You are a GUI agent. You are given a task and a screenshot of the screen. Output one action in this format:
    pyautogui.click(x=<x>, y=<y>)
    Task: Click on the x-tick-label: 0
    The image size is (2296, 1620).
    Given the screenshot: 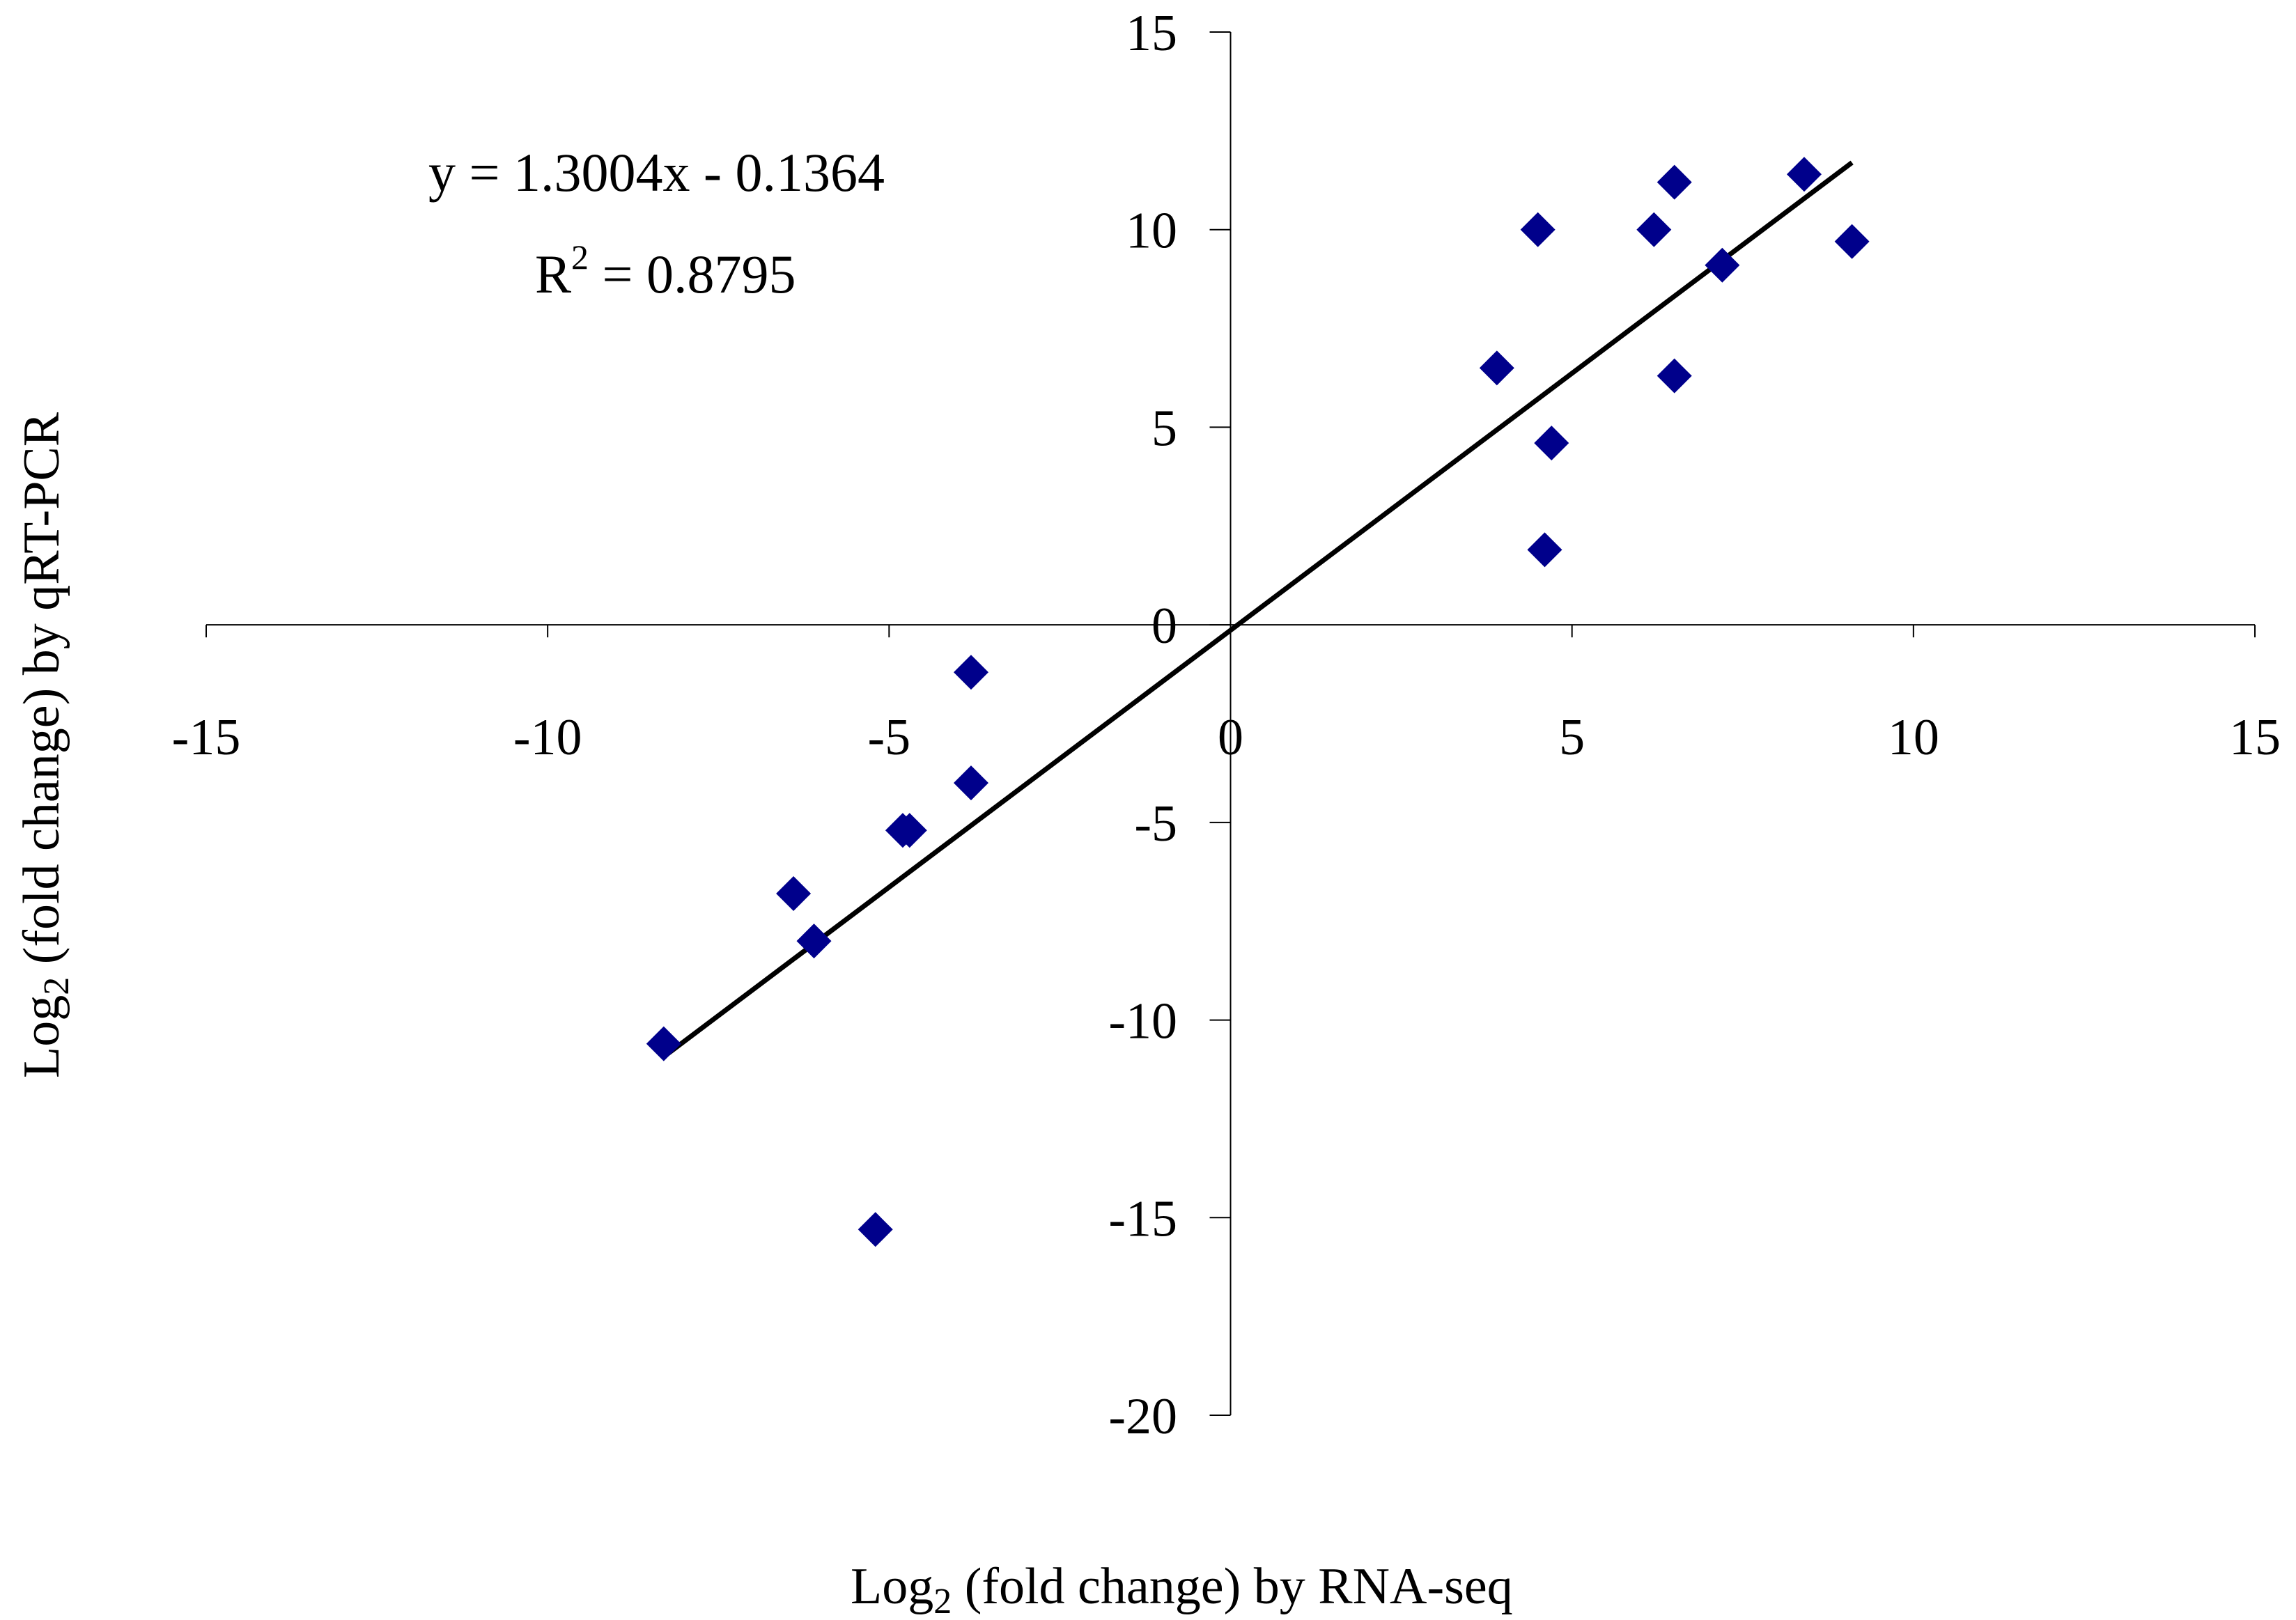 What is the action you would take?
    pyautogui.click(x=1230, y=737)
    